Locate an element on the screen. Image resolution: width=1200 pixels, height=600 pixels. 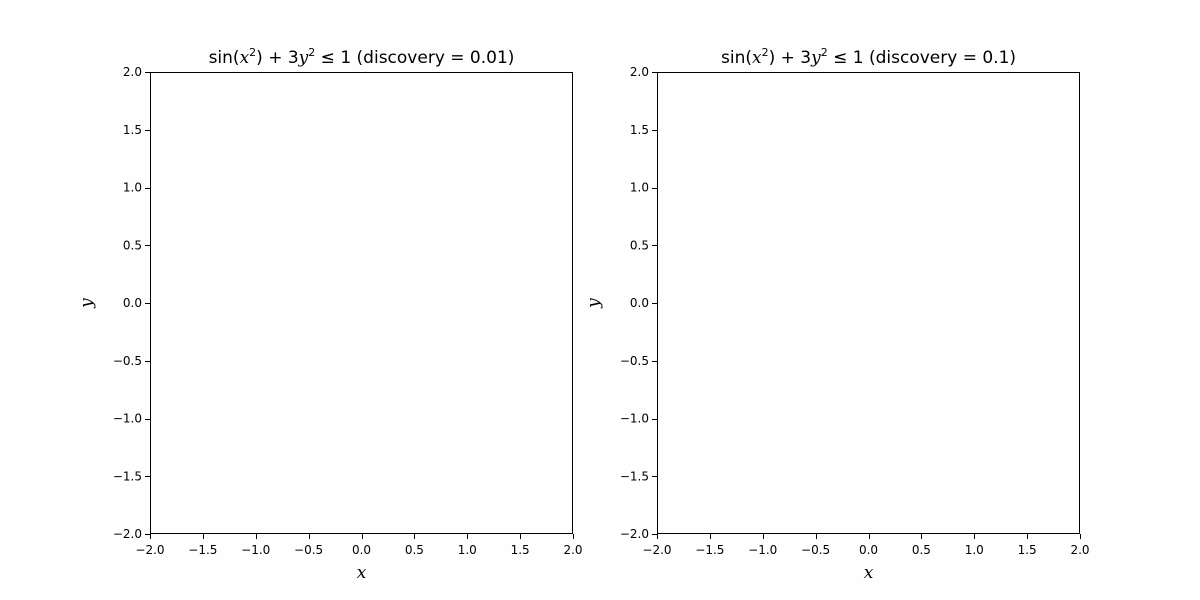
x-tick-label-left: 0.5 is located at coordinates (414, 550).